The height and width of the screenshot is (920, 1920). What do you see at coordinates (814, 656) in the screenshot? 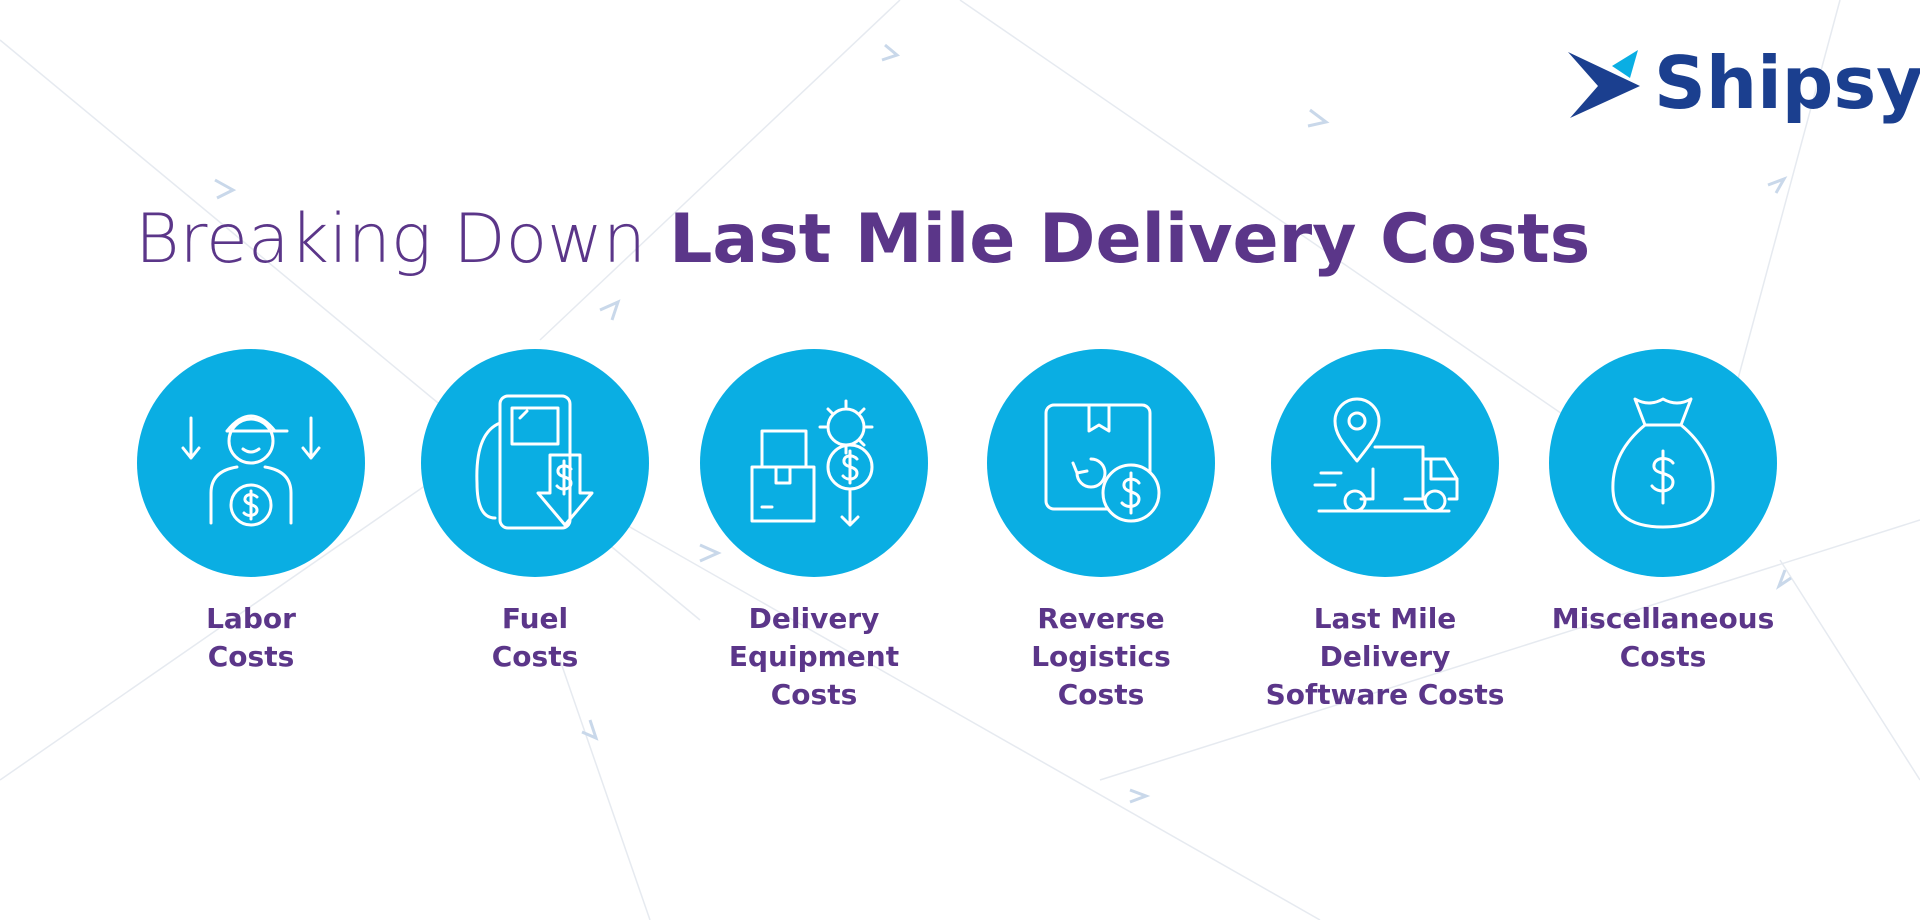
I see `item-label: Equipment` at bounding box center [814, 656].